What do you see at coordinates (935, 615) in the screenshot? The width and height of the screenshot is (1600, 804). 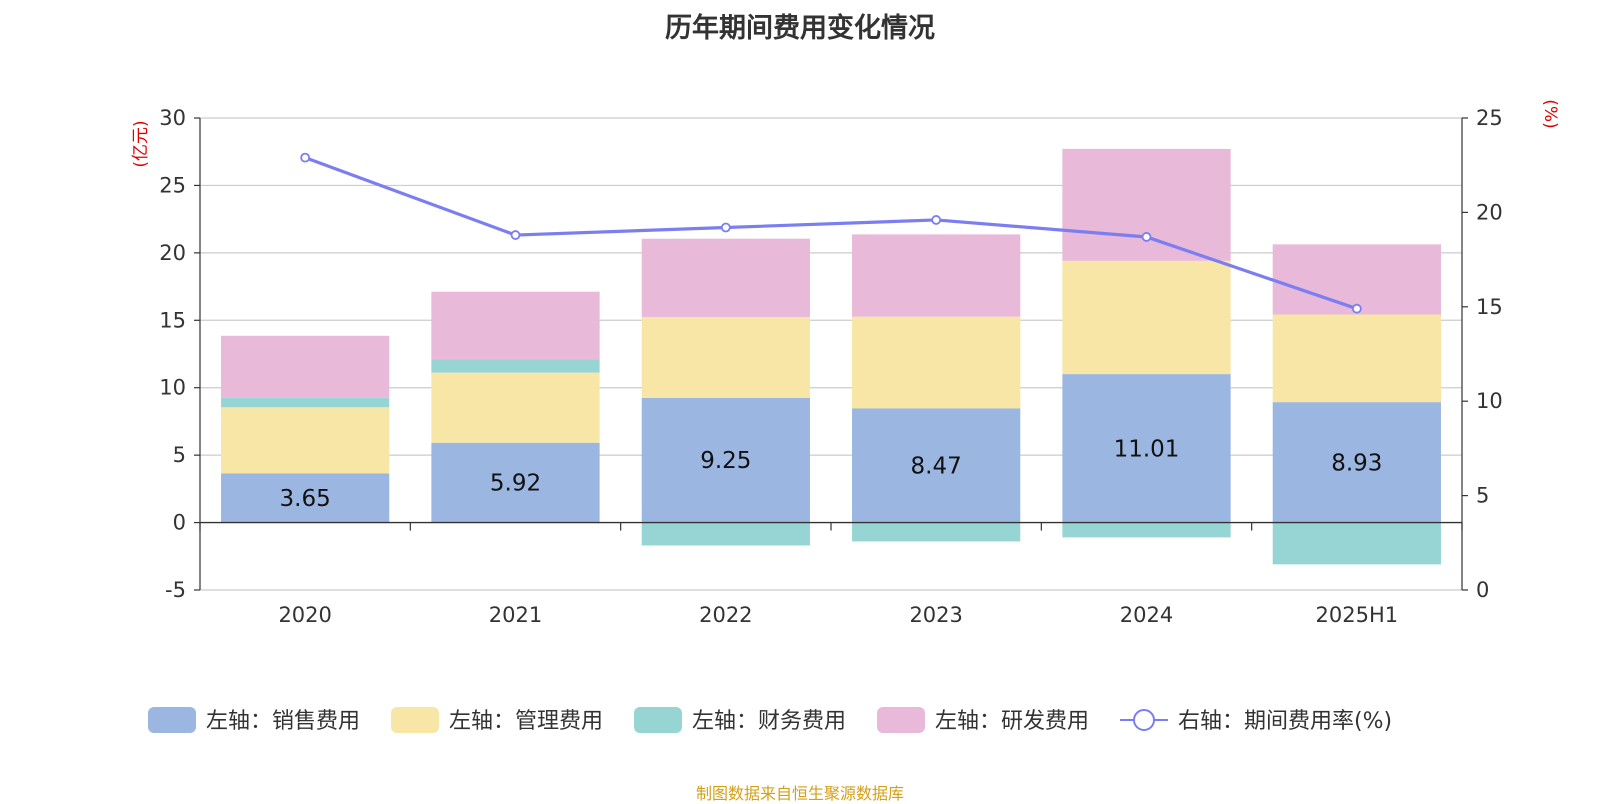 I see `x-tick-label: 2023` at bounding box center [935, 615].